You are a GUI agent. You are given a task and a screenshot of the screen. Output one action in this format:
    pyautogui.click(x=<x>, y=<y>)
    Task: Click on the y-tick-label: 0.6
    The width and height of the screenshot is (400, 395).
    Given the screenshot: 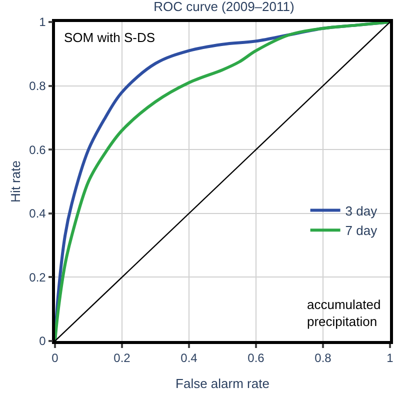 What is the action you would take?
    pyautogui.click(x=37, y=149)
    